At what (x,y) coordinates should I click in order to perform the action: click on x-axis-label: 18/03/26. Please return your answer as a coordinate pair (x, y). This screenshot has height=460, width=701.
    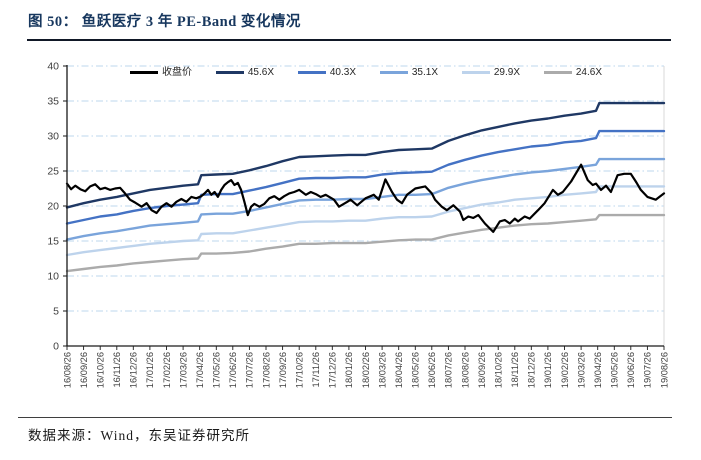
    Looking at the image, I should click on (382, 370).